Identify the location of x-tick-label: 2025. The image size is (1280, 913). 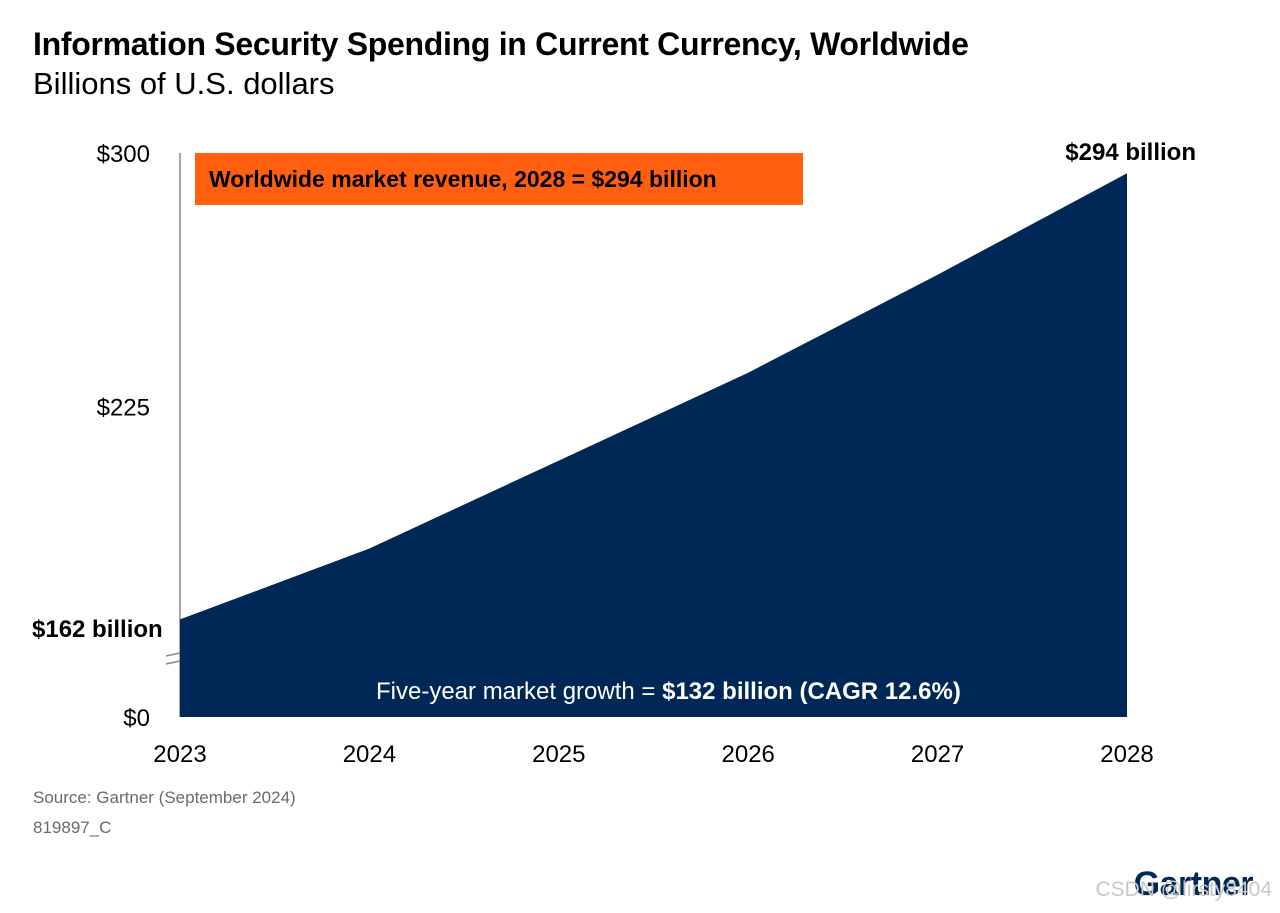
(558, 754).